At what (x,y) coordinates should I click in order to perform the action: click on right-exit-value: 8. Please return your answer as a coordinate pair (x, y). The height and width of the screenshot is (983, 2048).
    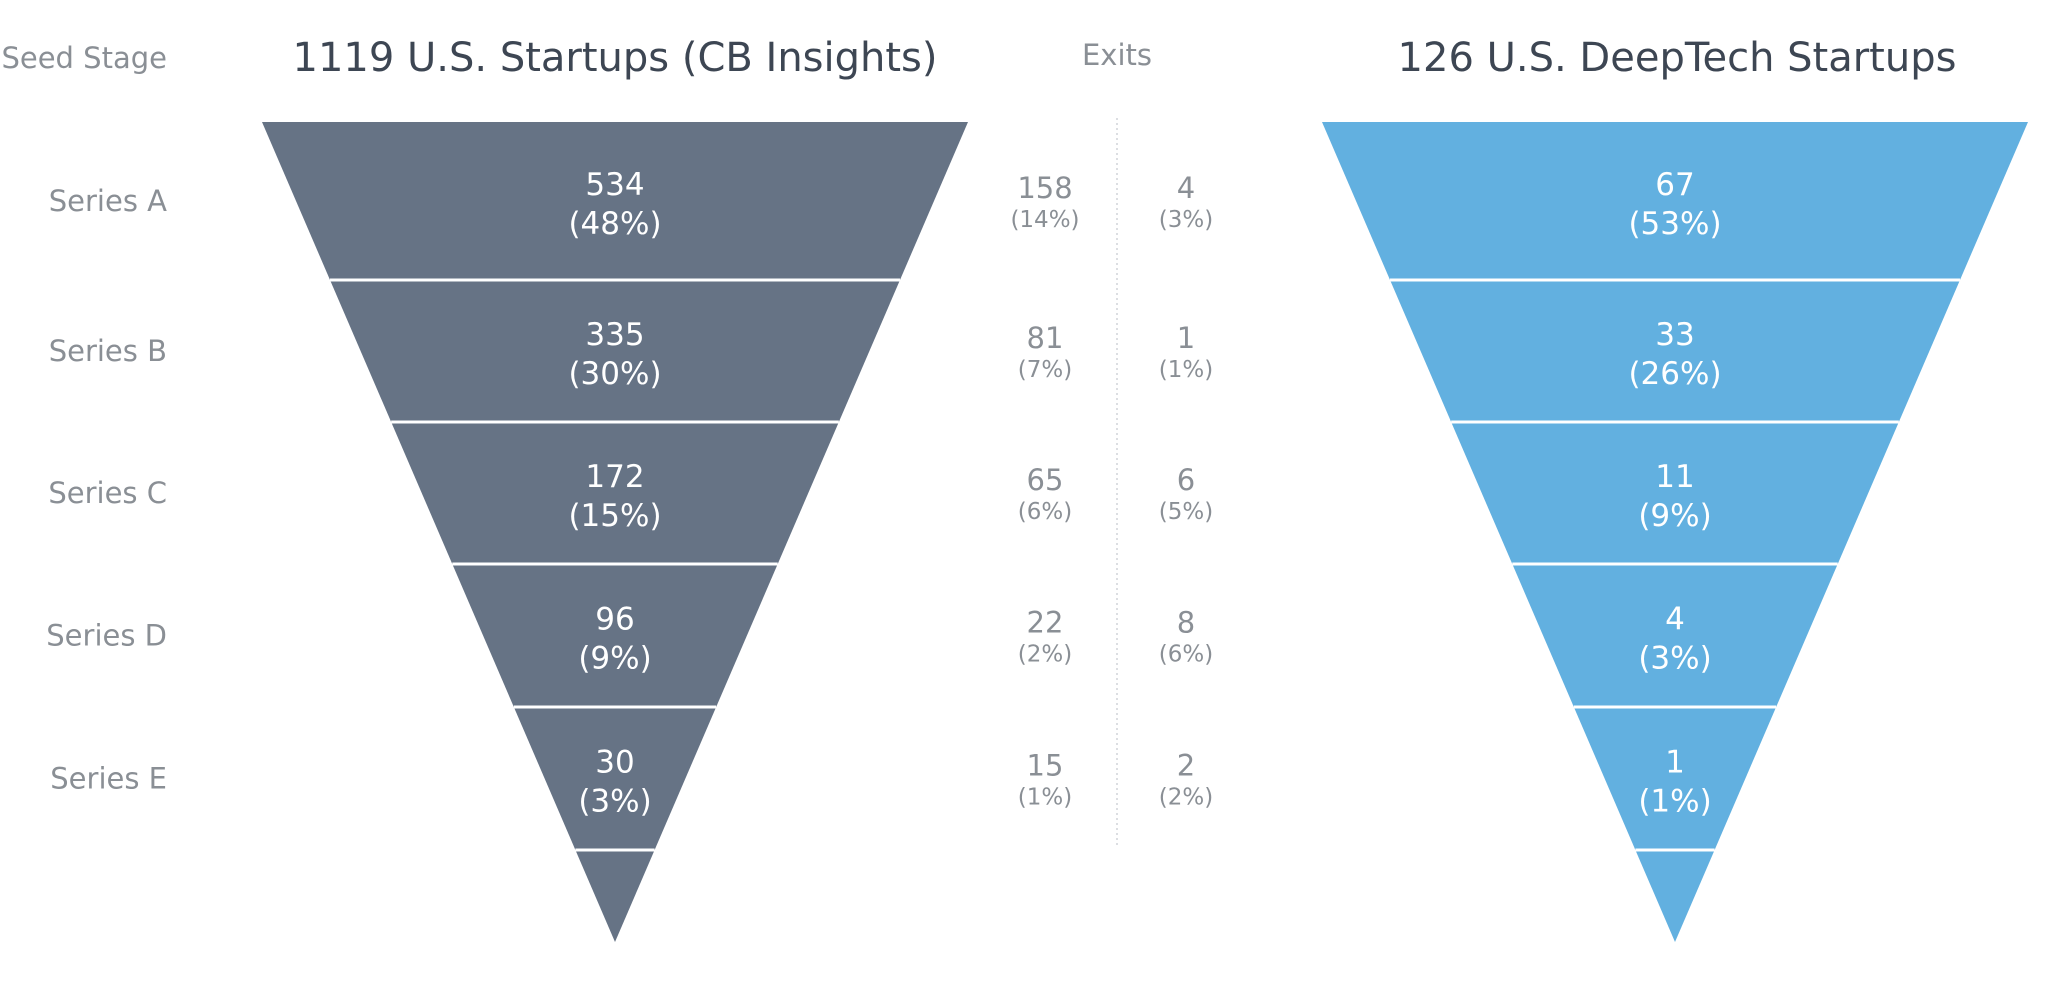
    Looking at the image, I should click on (1186, 623).